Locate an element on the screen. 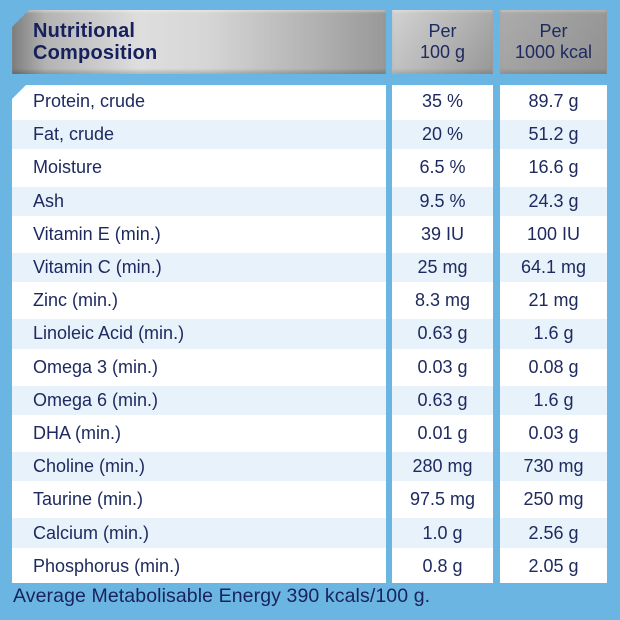 The width and height of the screenshot is (620, 620). value-per-100g: 280 mg is located at coordinates (442, 466).